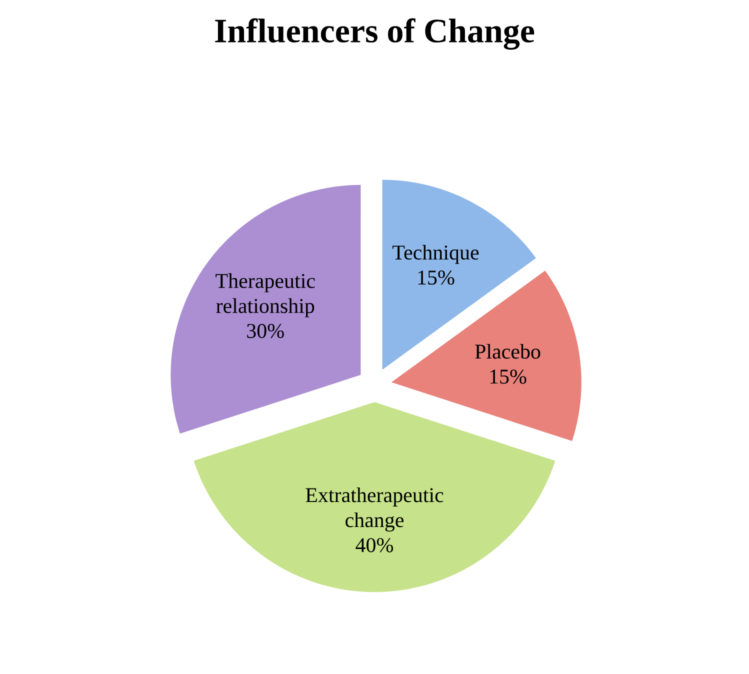 This screenshot has height=674, width=749. I want to click on data-label: 30%, so click(265, 331).